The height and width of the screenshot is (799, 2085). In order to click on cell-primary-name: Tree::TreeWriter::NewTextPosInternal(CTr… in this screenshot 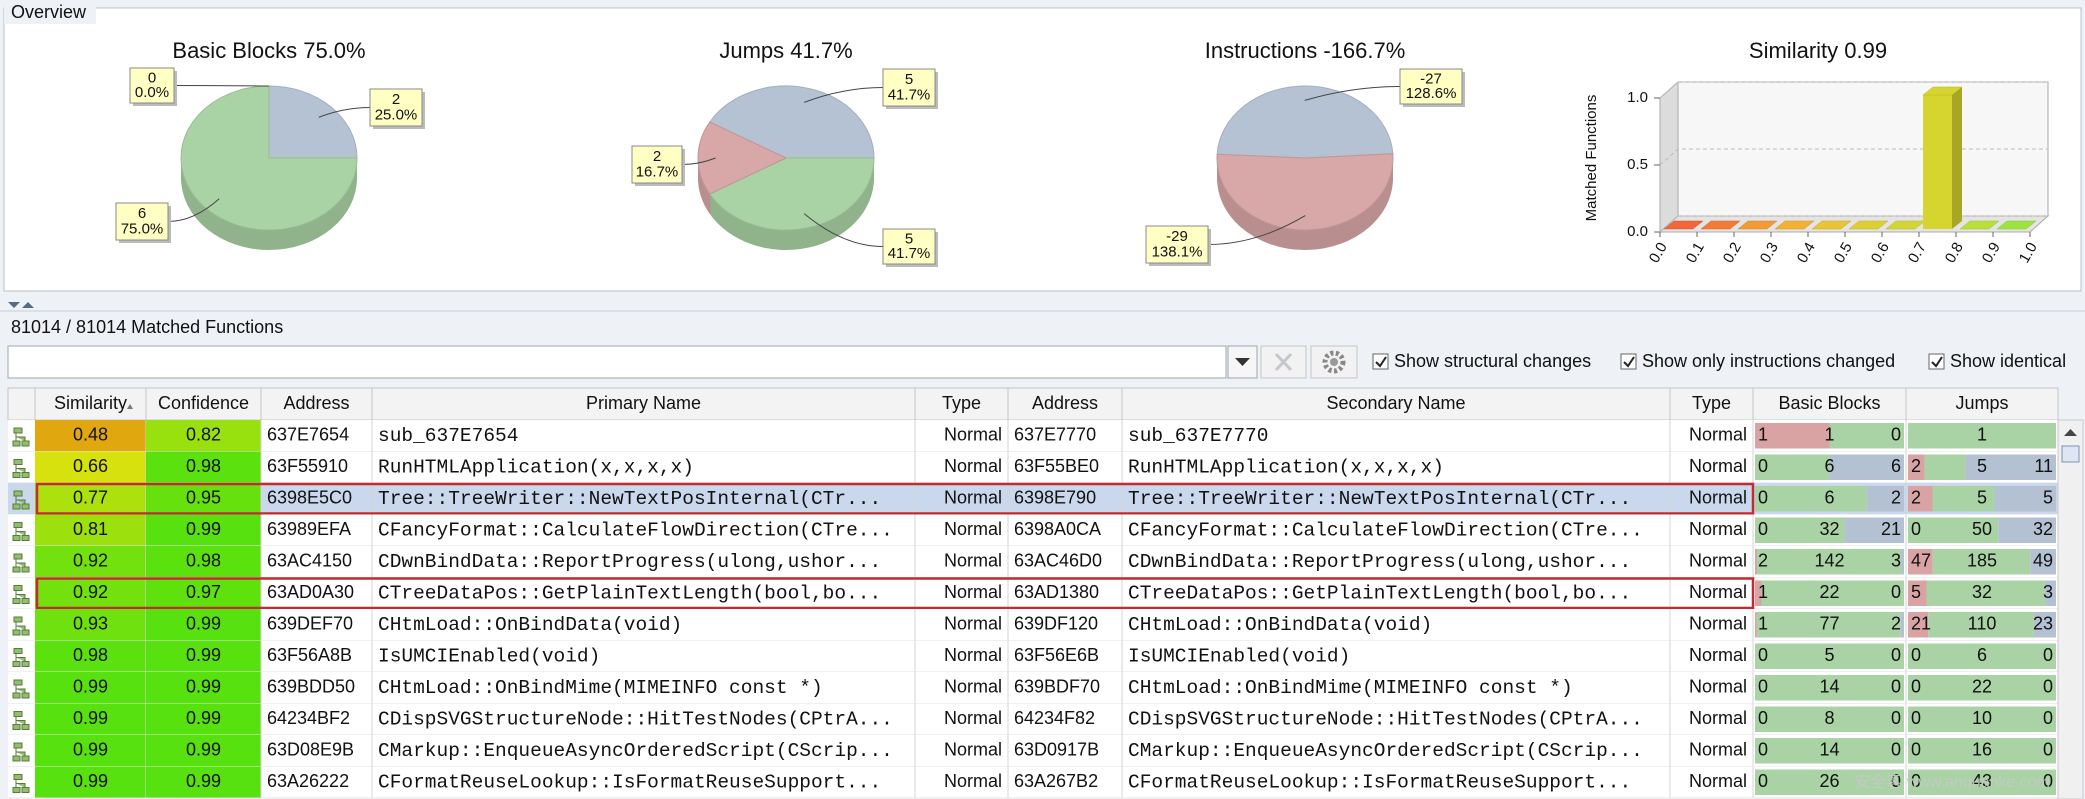, I will do `click(629, 499)`.